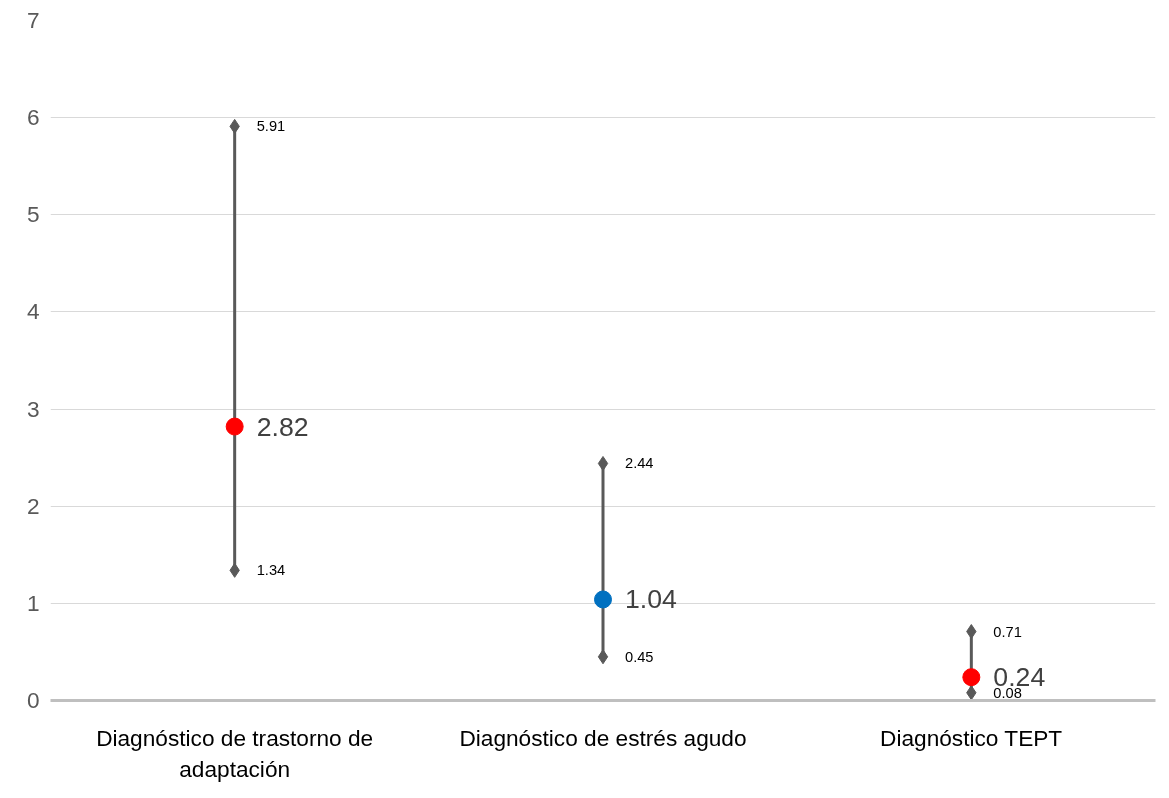 This screenshot has height=798, width=1169. I want to click on y-tick-label: 3, so click(33, 408).